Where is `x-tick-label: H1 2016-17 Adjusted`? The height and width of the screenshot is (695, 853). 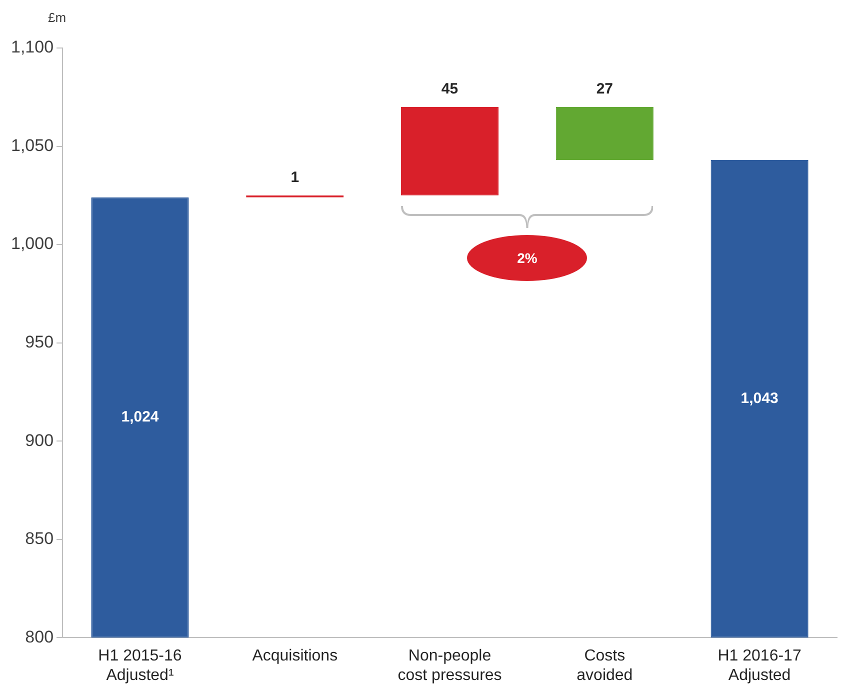
x-tick-label: H1 2016-17 Adjusted is located at coordinates (760, 666).